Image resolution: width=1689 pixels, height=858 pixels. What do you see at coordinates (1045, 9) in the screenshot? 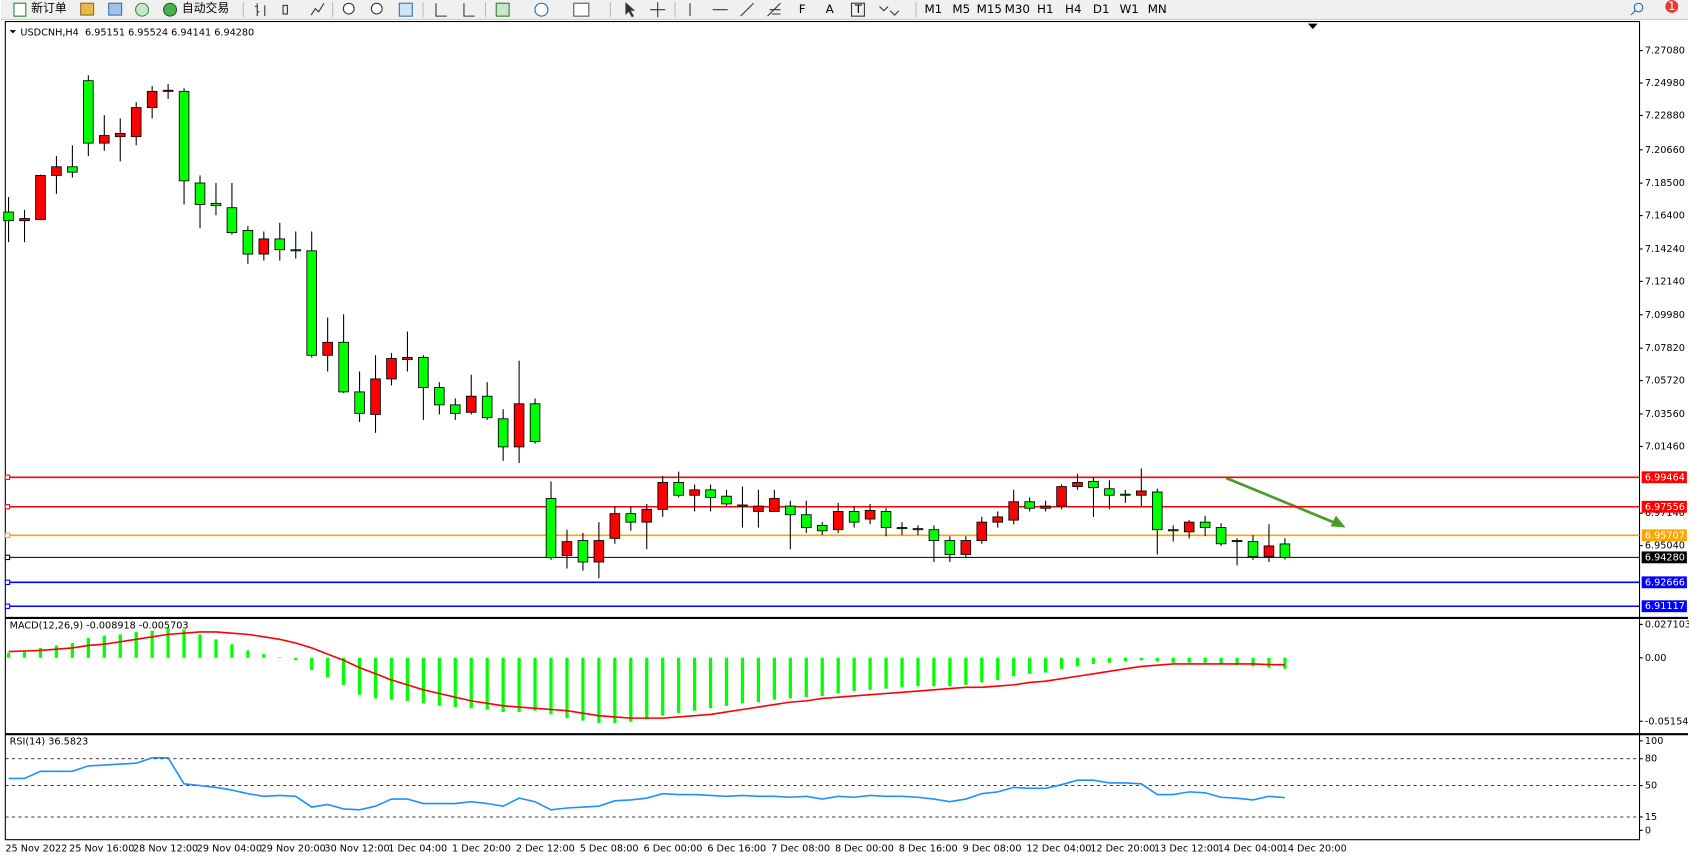
I see `timeframe-button: H1` at bounding box center [1045, 9].